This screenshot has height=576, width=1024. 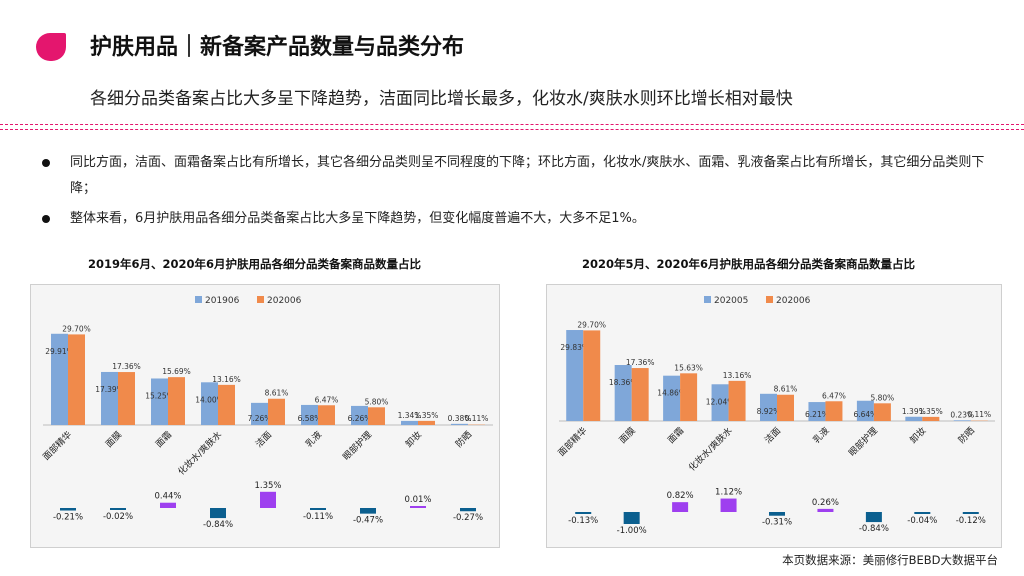 What do you see at coordinates (710, 449) in the screenshot?
I see `tick-label: 化妆水/爽肤水` at bounding box center [710, 449].